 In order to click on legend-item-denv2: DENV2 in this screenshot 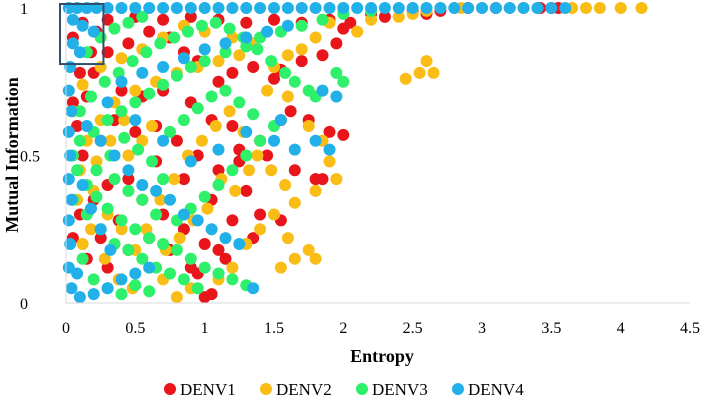, I will do `click(296, 389)`.